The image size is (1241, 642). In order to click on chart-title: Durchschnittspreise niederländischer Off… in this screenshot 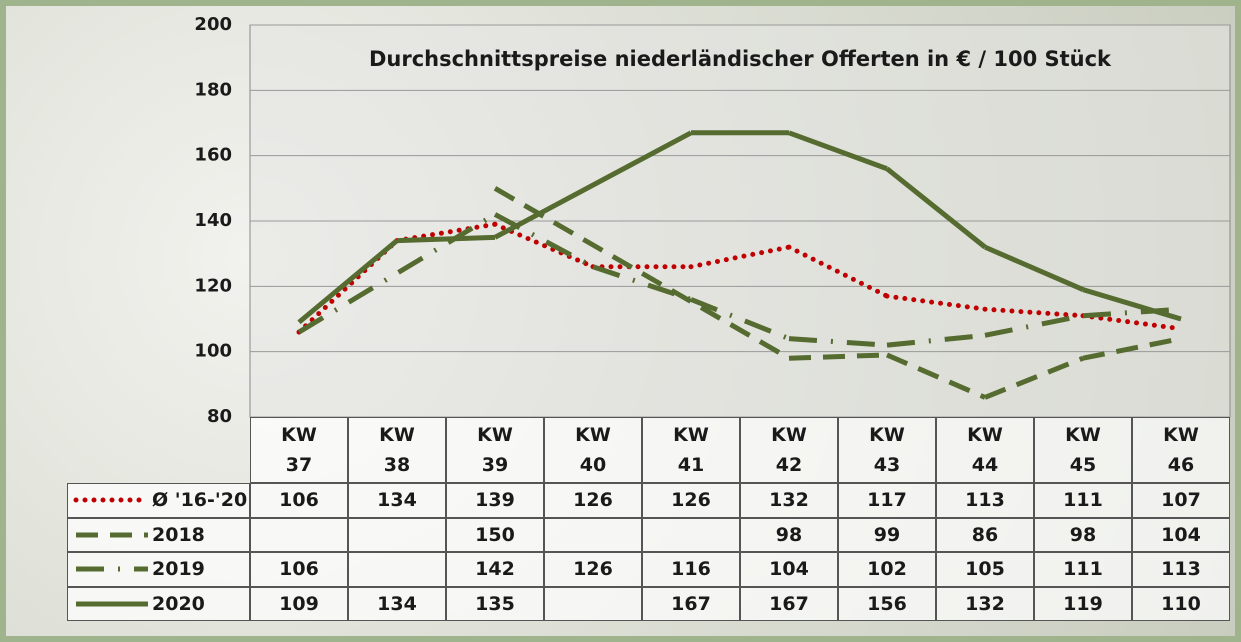, I will do `click(740, 59)`.